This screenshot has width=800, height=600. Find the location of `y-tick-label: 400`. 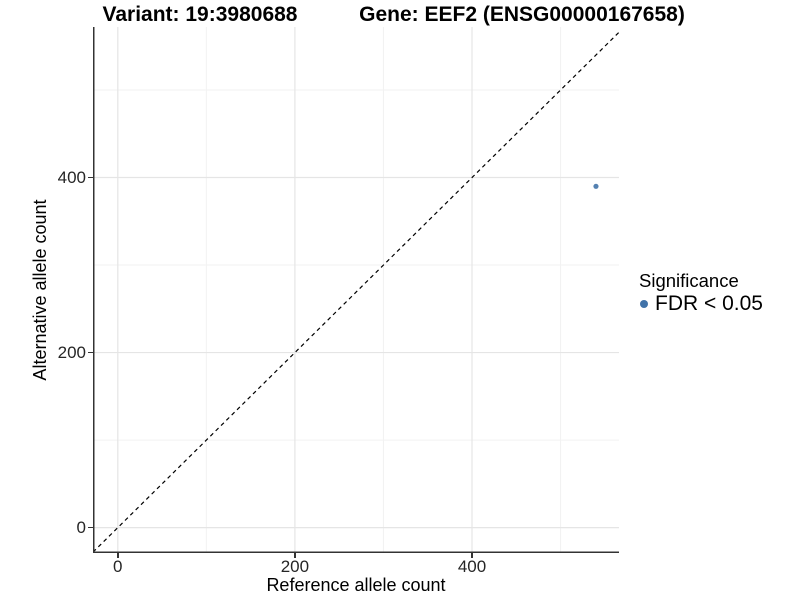

y-tick-label: 400 is located at coordinates (71, 177).